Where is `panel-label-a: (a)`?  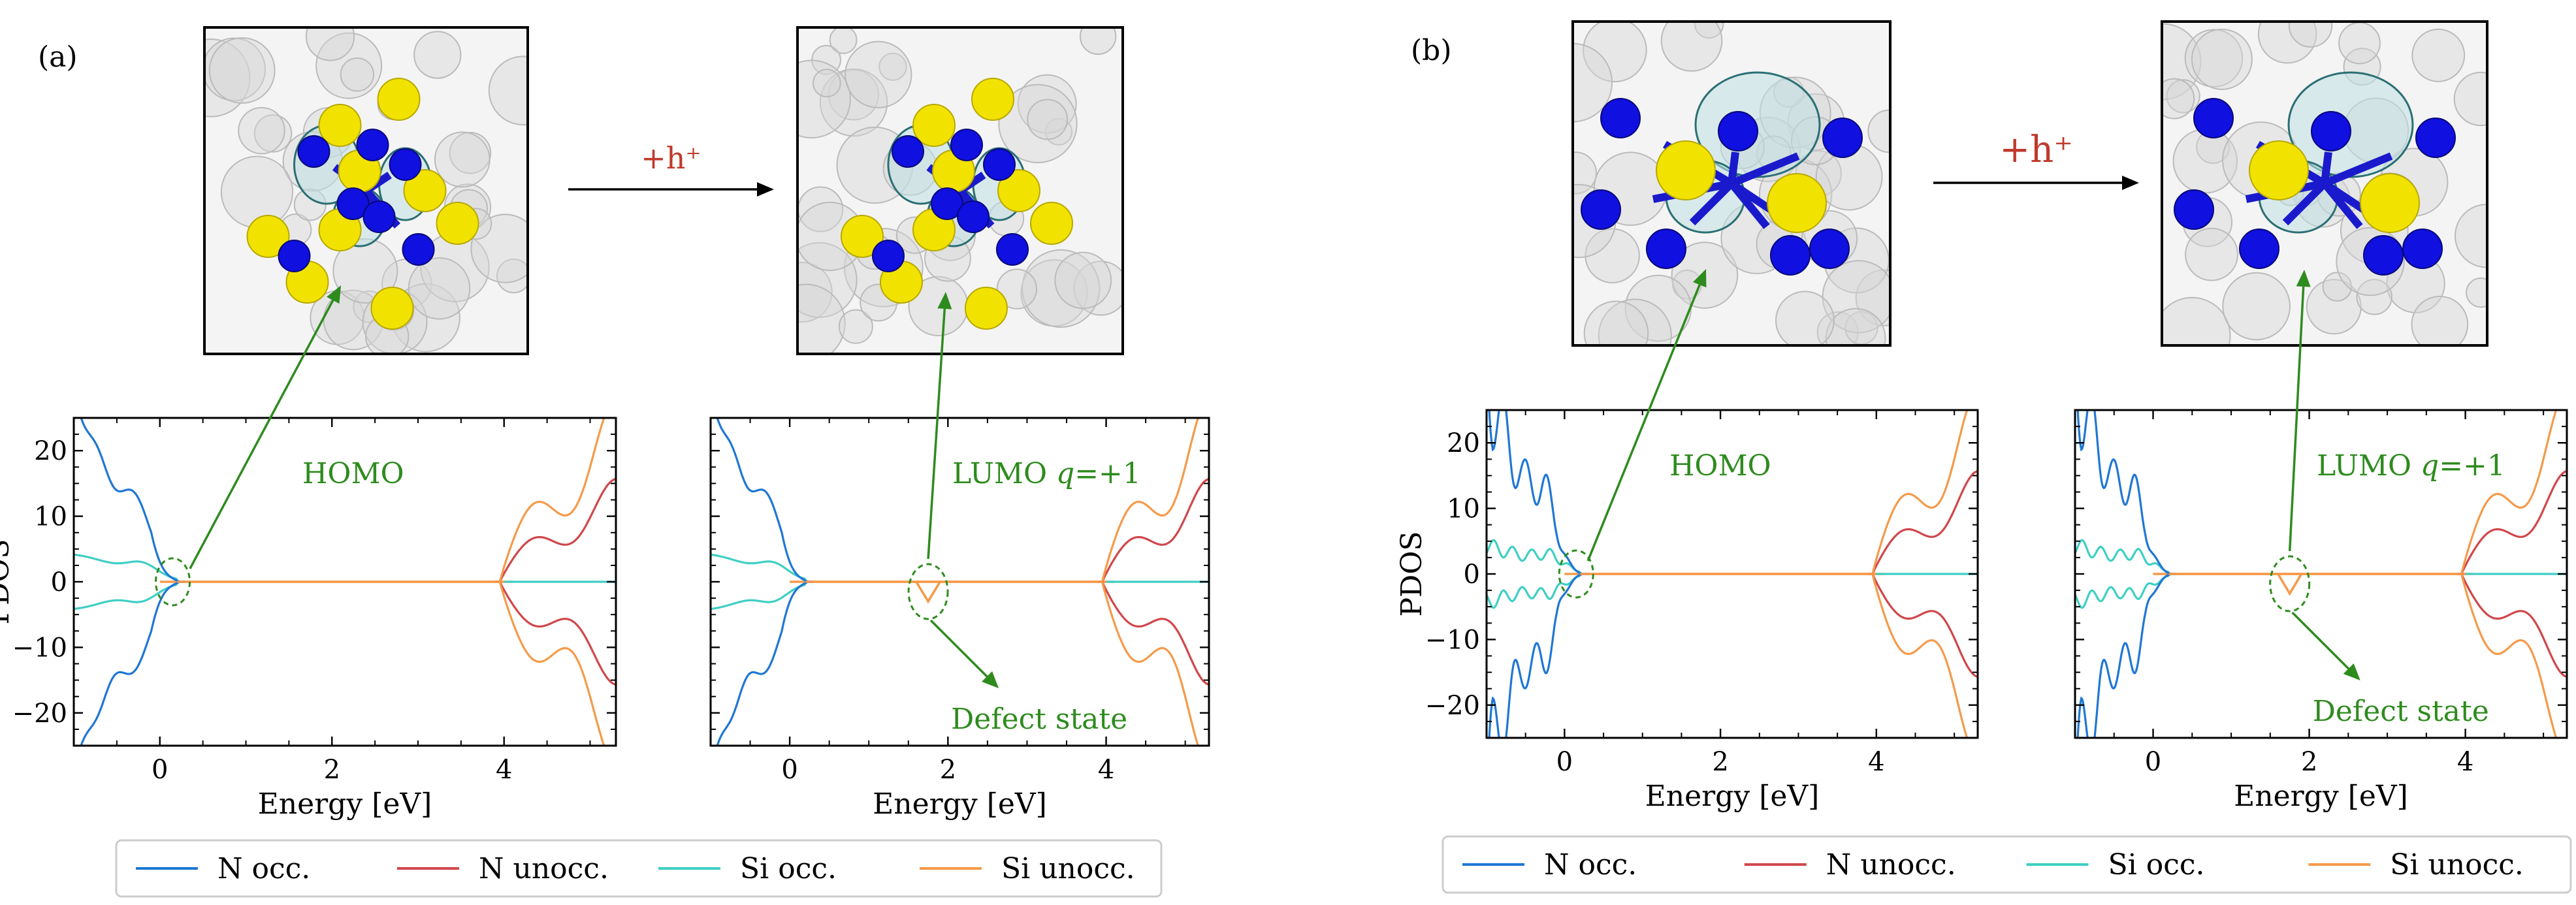 panel-label-a: (a) is located at coordinates (58, 57).